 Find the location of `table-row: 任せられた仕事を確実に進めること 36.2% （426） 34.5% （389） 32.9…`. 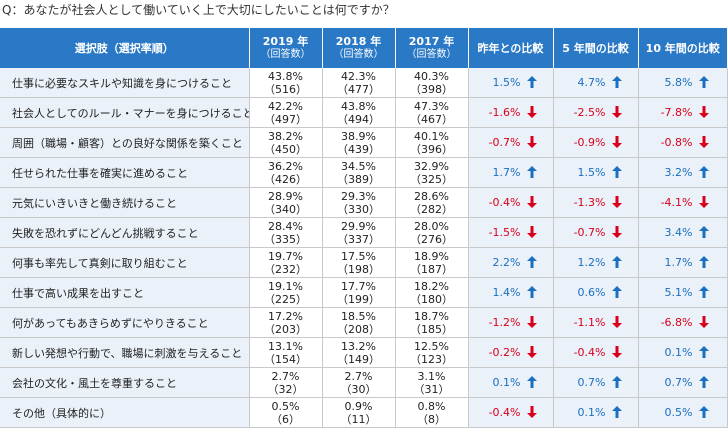

table-row: 任せられた仕事を確実に進めること 36.2% （426） 34.5% （389） 32.9… is located at coordinates (364, 172).